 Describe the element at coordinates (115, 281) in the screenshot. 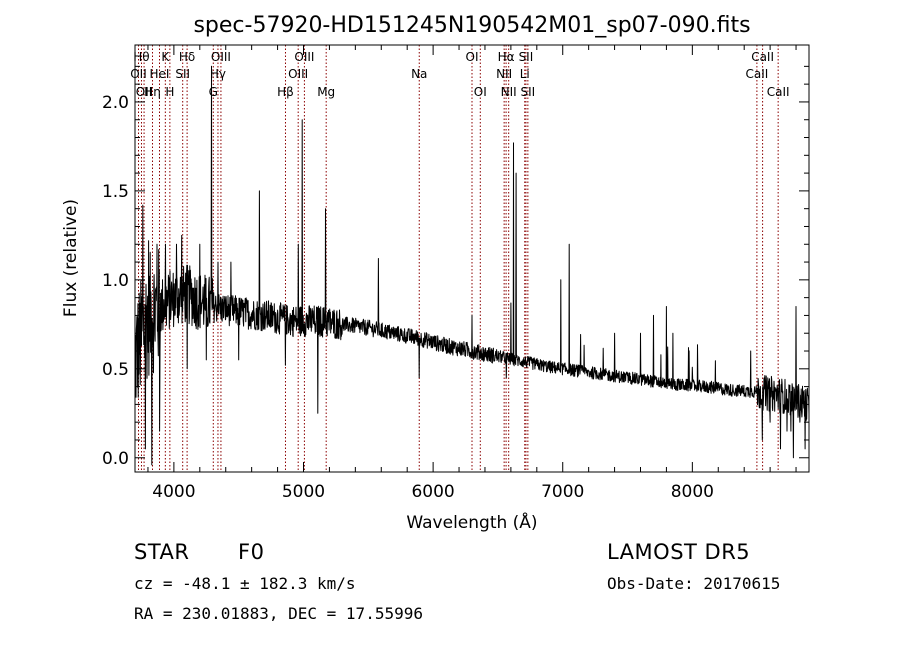

I see `y-tick-label: 1.0` at that location.